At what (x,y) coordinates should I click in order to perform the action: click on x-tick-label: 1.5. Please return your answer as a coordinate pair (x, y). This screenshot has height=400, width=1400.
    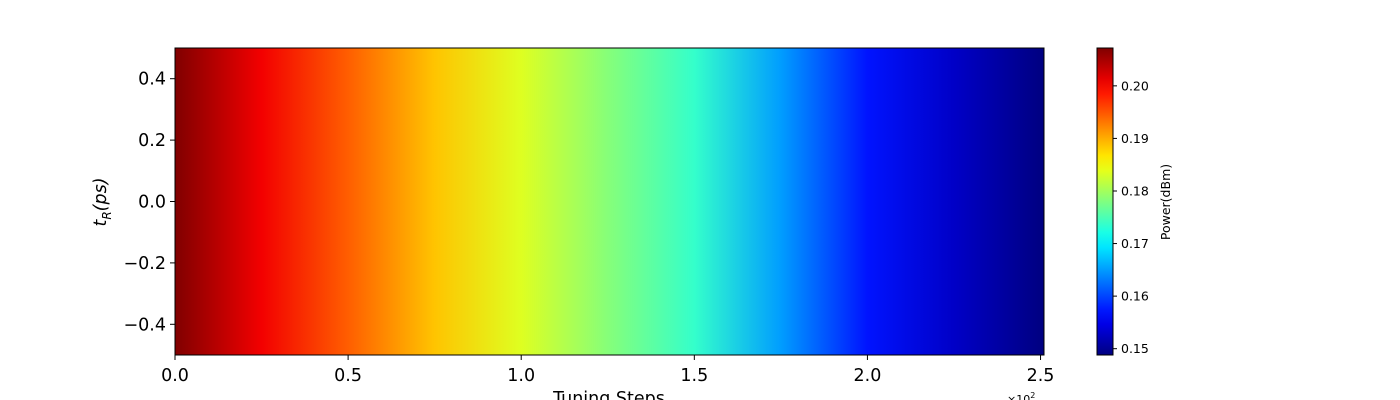
    Looking at the image, I should click on (694, 376).